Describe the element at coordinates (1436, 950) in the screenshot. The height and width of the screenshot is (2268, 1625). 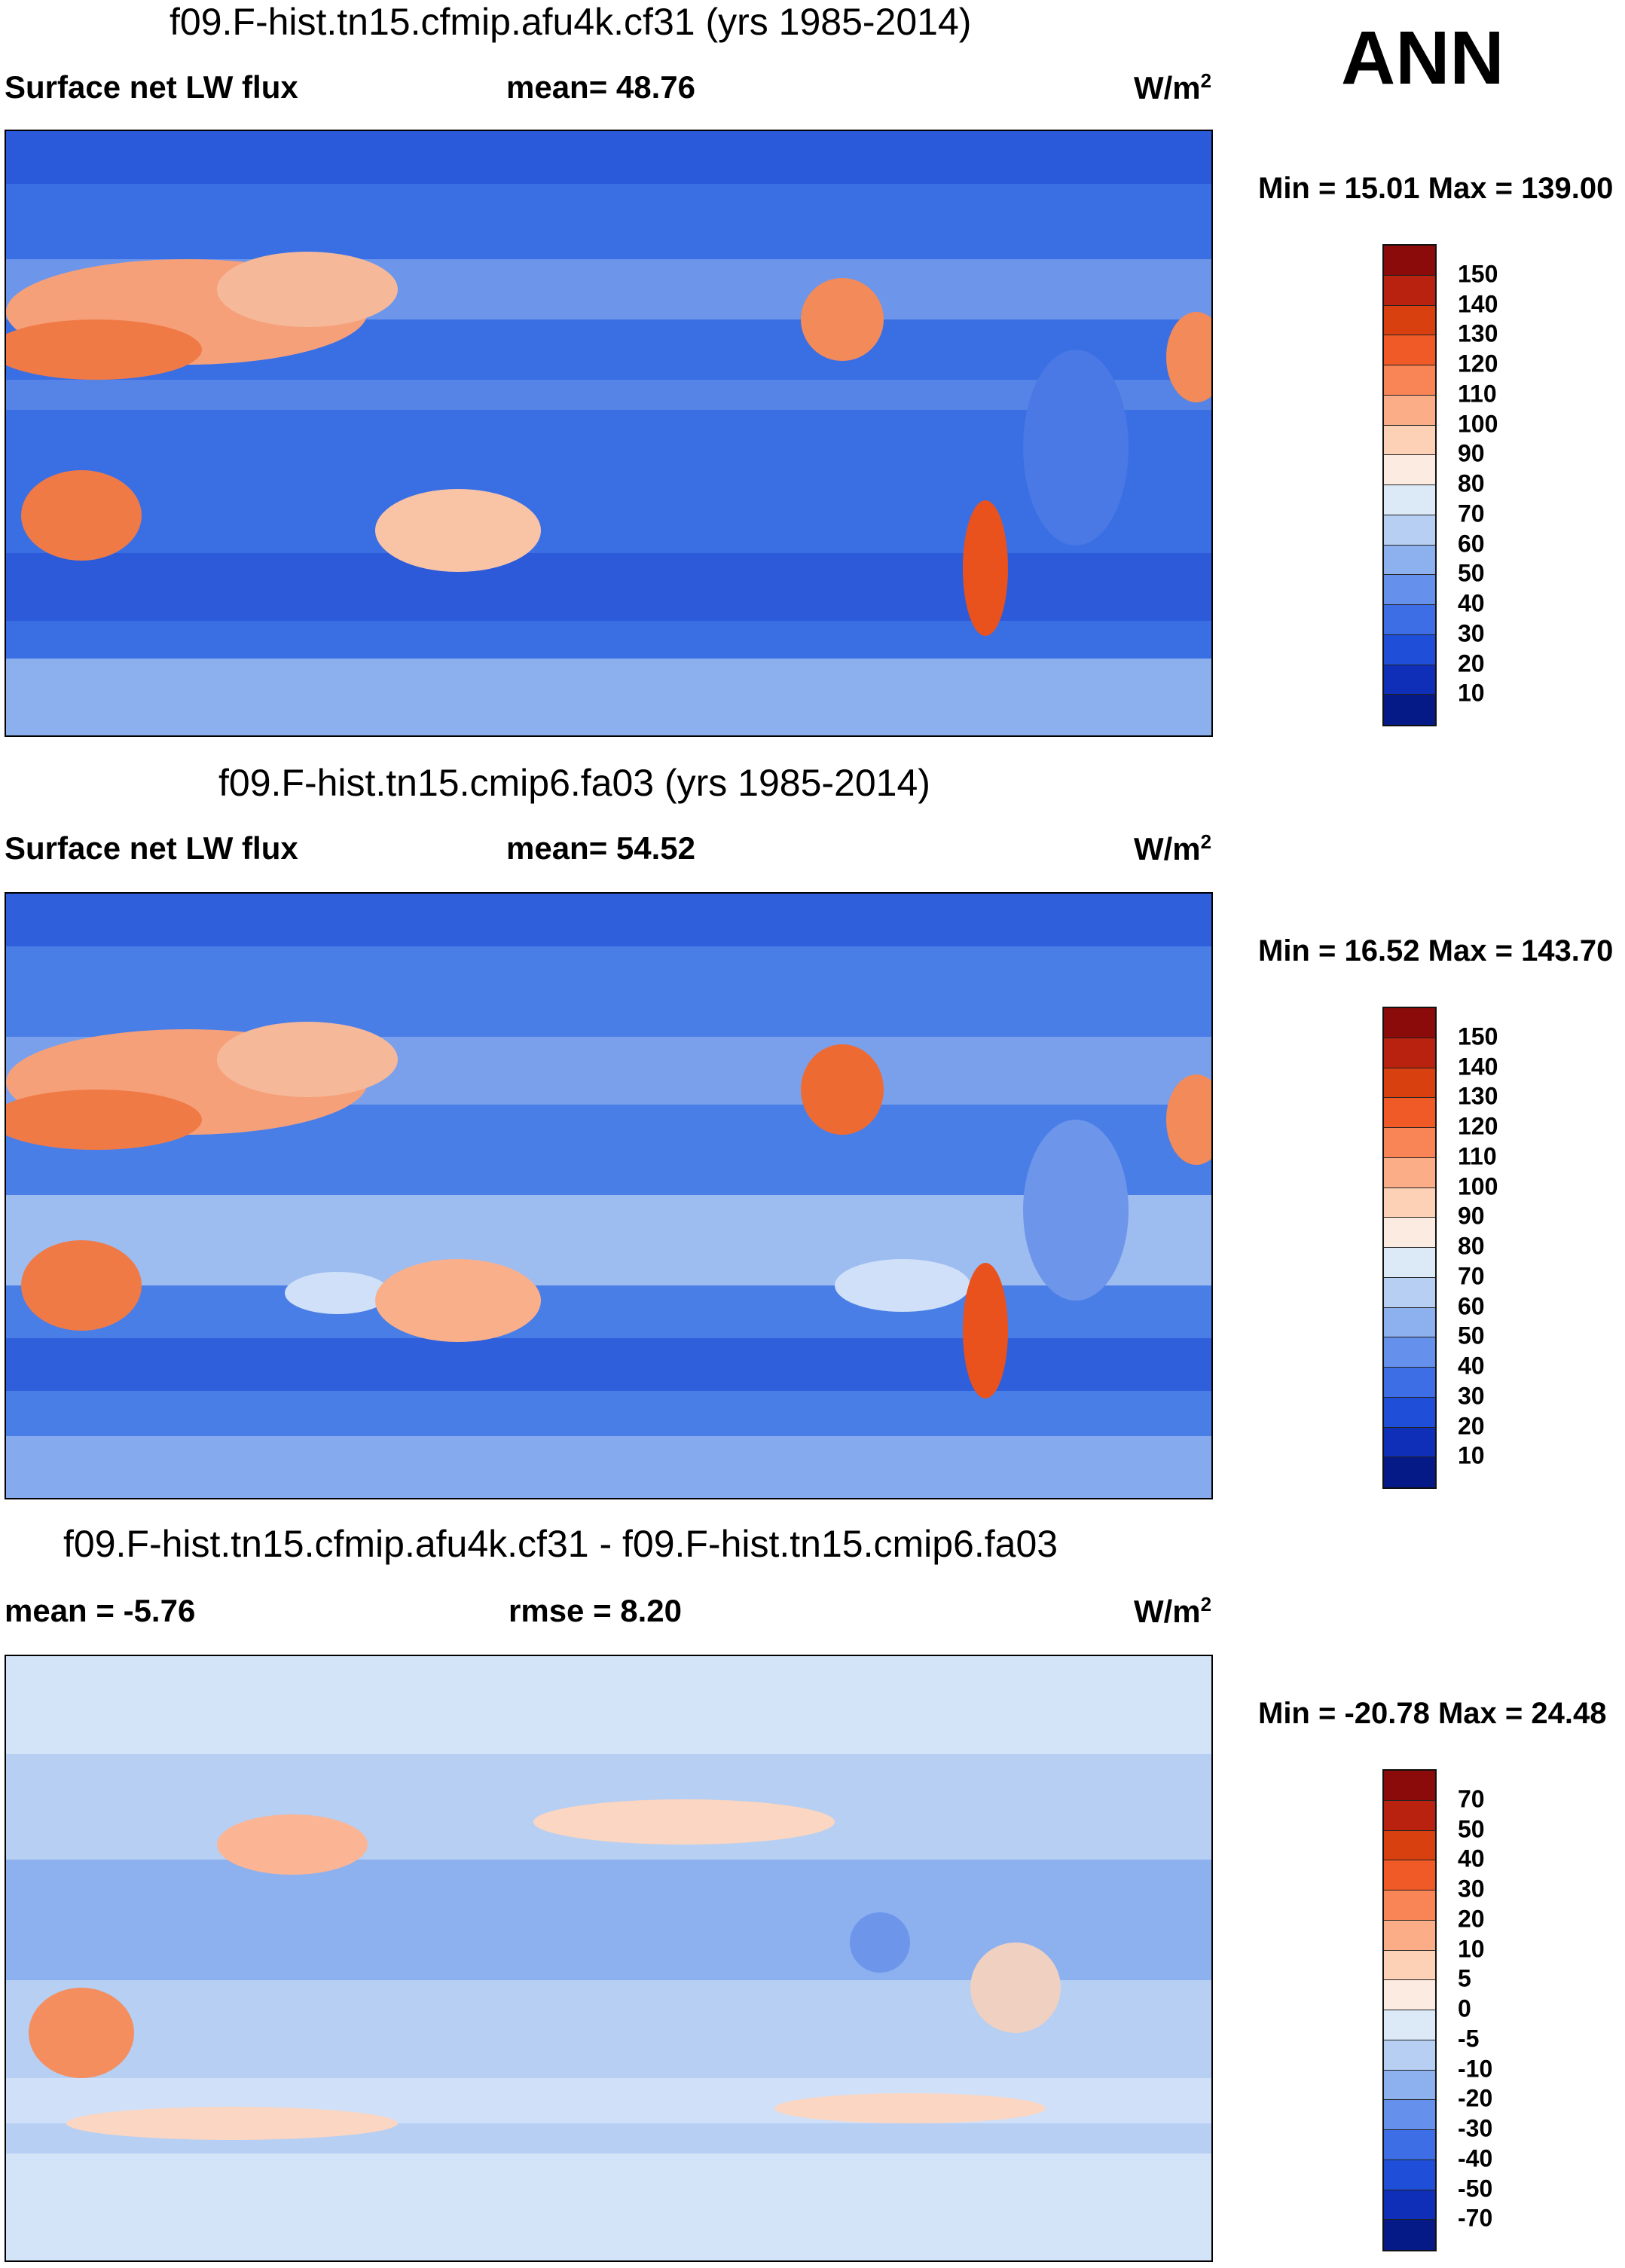
I see `panel-2-minmax: Min = 16.52 Max = 143.70` at that location.